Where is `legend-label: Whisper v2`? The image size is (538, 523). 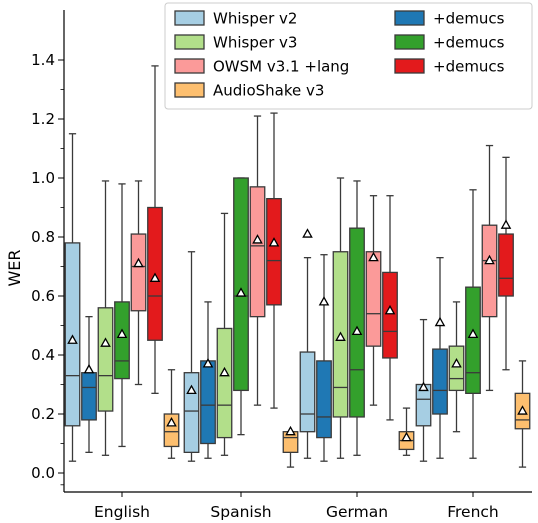 legend-label: Whisper v2 is located at coordinates (255, 19).